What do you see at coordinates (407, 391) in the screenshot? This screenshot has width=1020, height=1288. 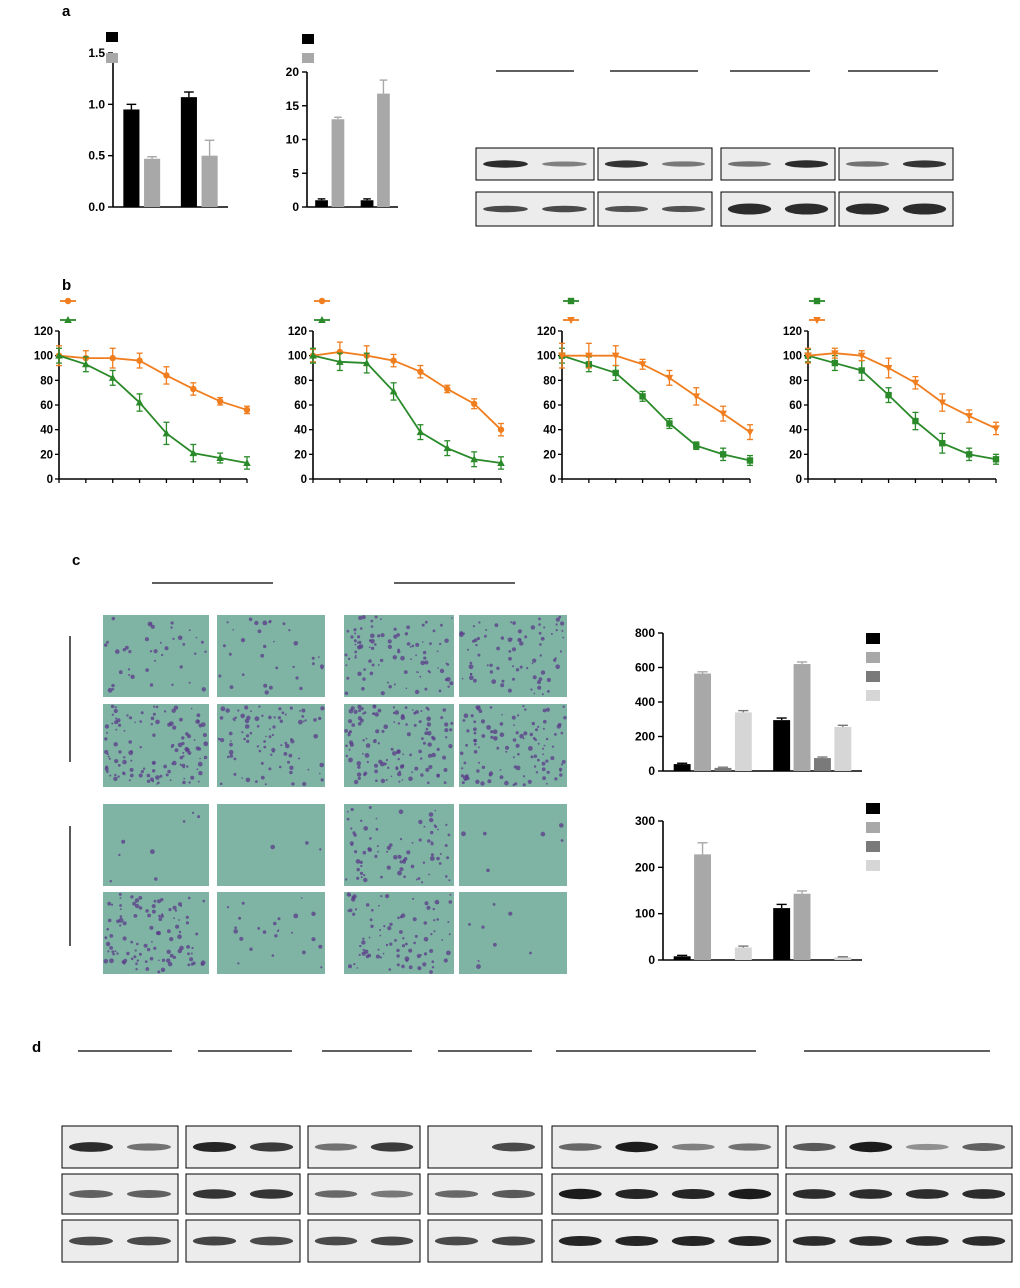 I see `series-line` at bounding box center [407, 391].